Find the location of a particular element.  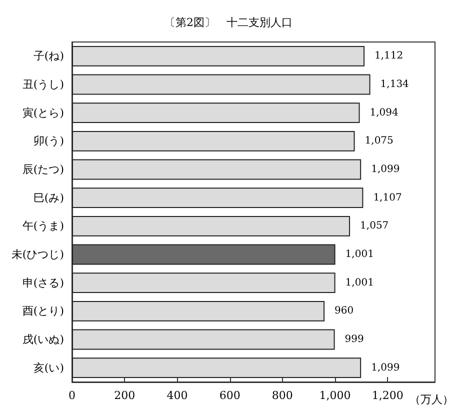

y-tick-label: 辰(たつ) is located at coordinates (43, 169).